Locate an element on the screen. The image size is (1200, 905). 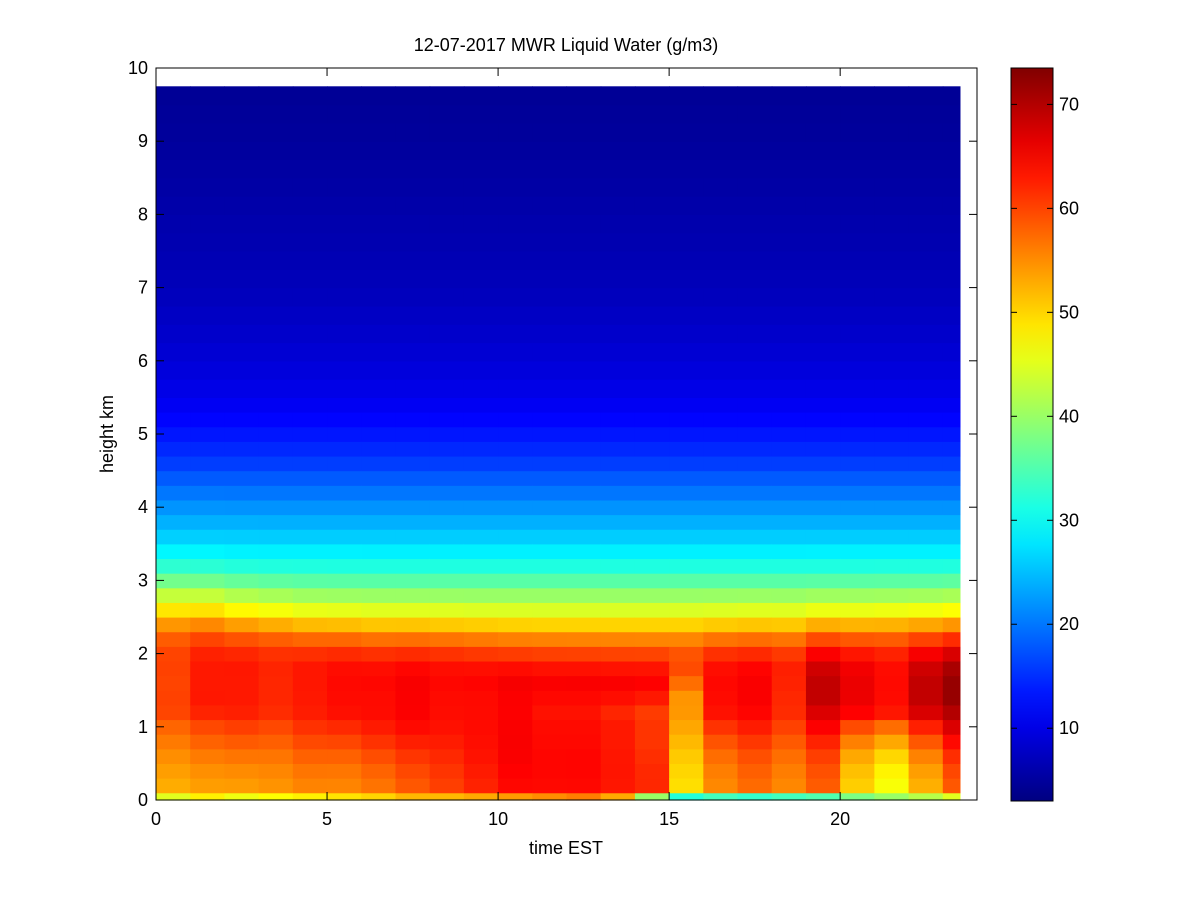
chart-title: 12-07-2017 MWR Liquid Water (g/m3) is located at coordinates (566, 45).